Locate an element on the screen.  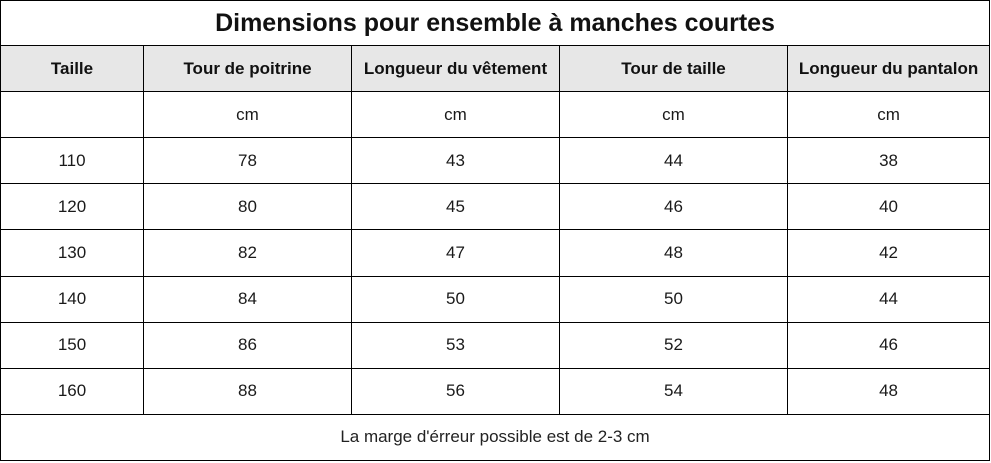
table-cell: 88 is located at coordinates (247, 391).